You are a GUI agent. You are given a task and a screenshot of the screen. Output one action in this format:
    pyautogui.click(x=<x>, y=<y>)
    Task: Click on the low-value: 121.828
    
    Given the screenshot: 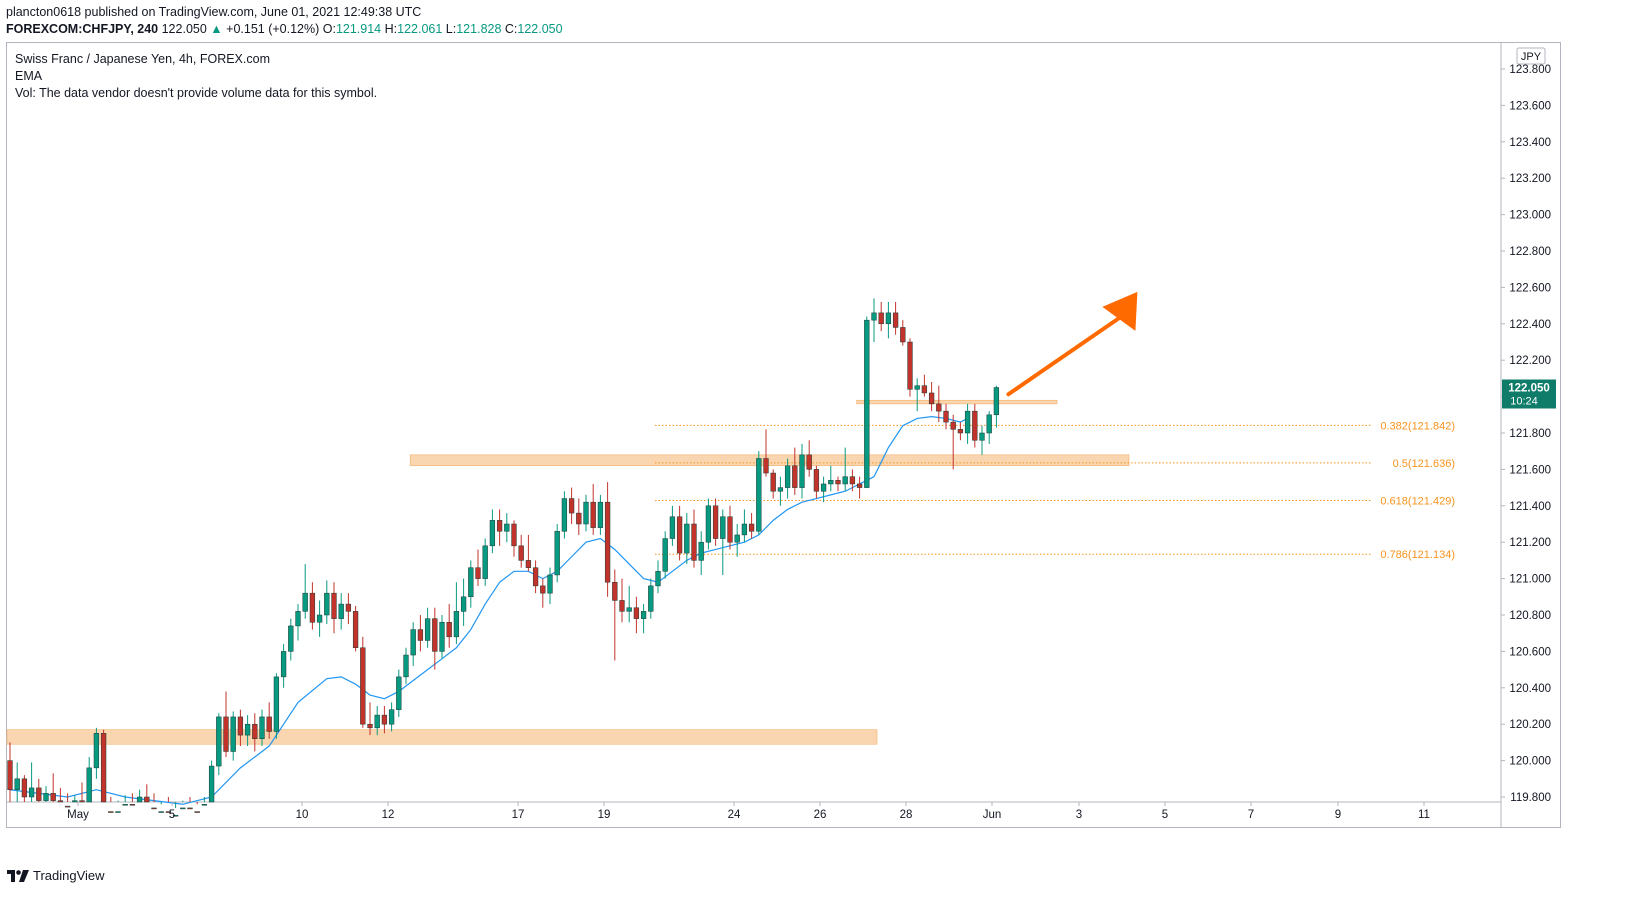 What is the action you would take?
    pyautogui.click(x=479, y=29)
    